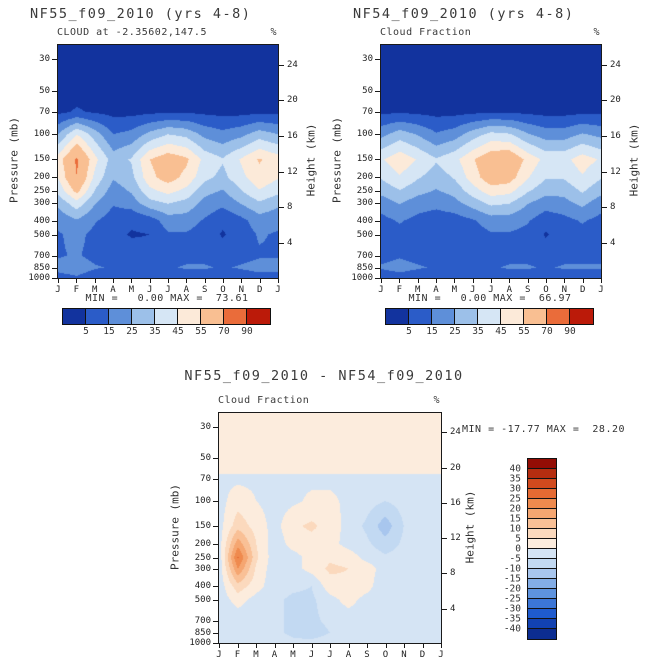 The image size is (648, 662). Describe the element at coordinates (273, 32) in the screenshot. I see `units-label: %` at that location.